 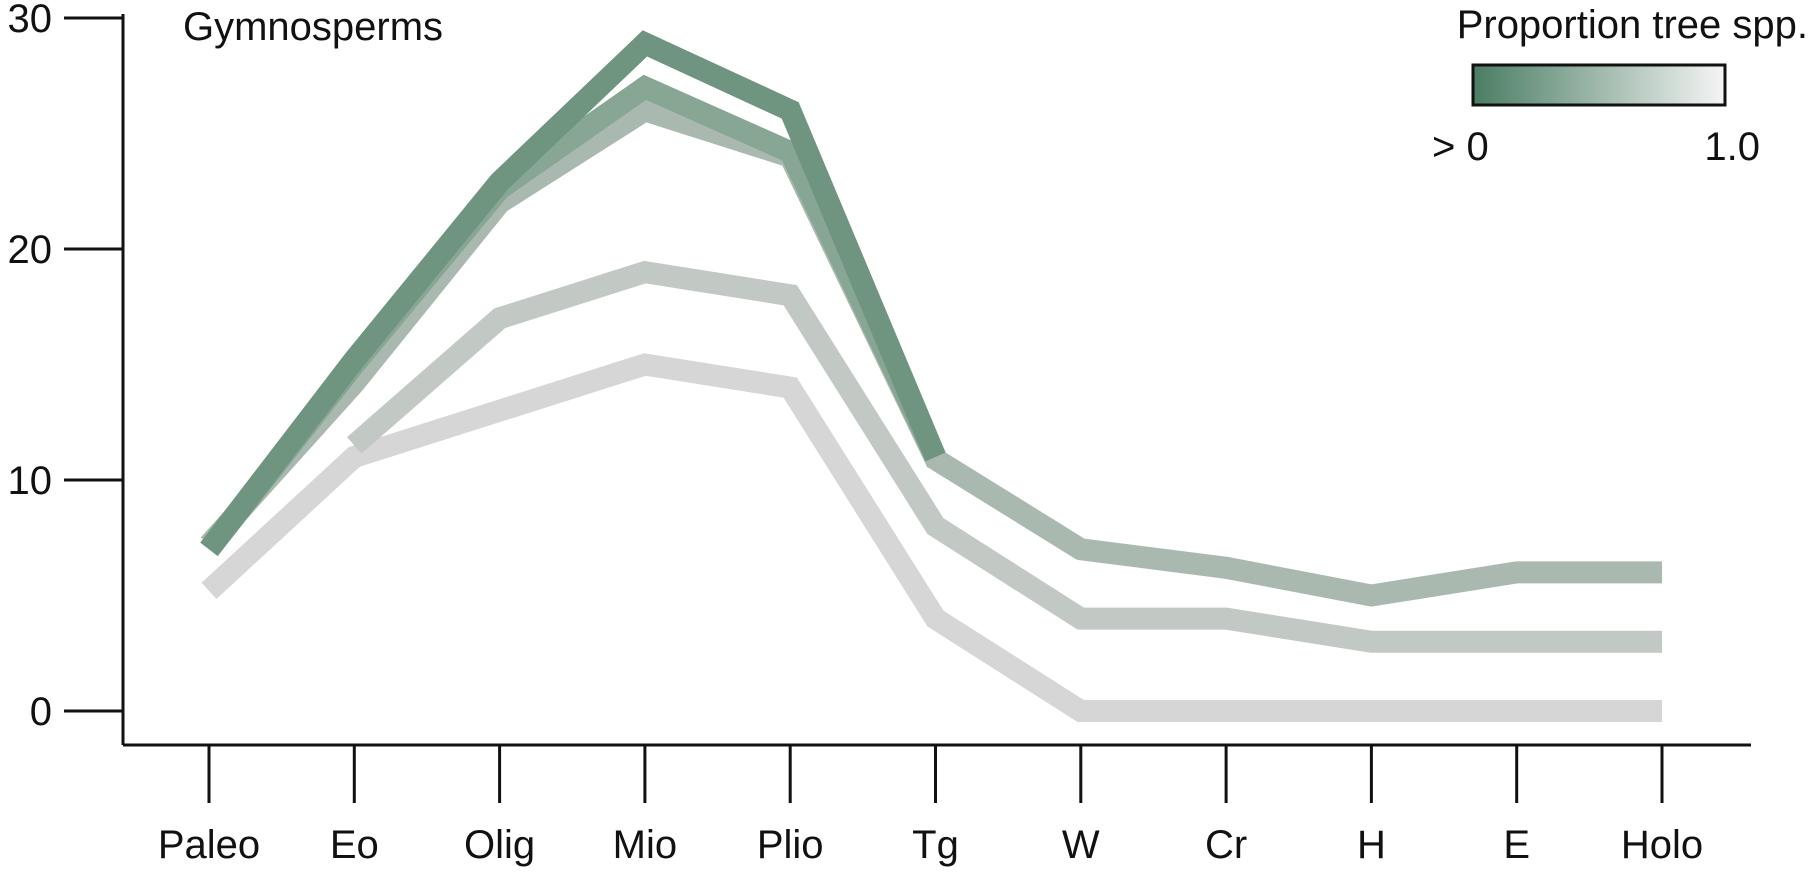 I want to click on y-tick-label: 20, so click(x=30, y=250).